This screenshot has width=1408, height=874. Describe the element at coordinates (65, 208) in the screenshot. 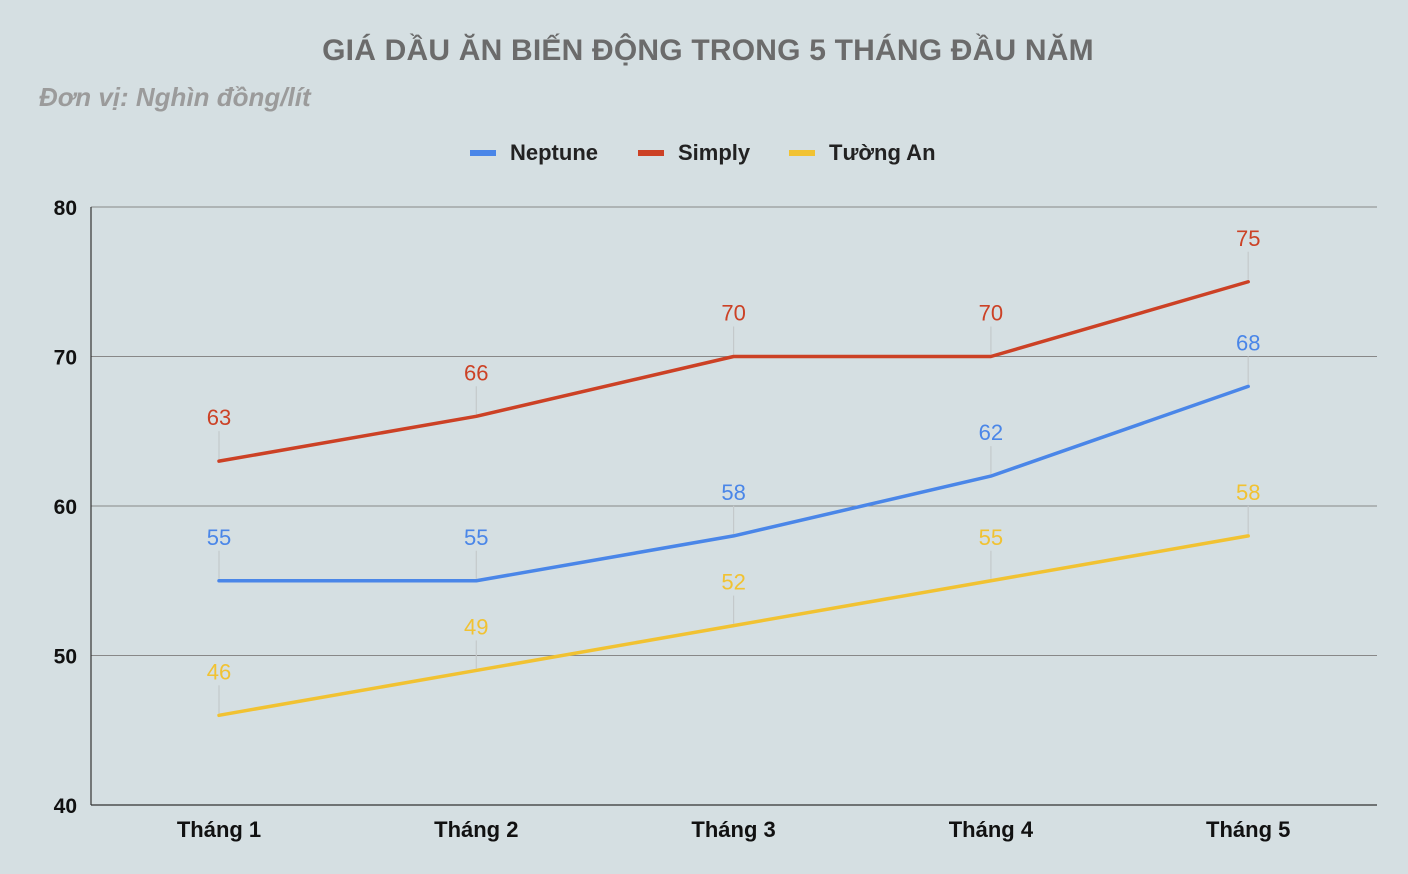

I see `y-tick-label: 80` at that location.